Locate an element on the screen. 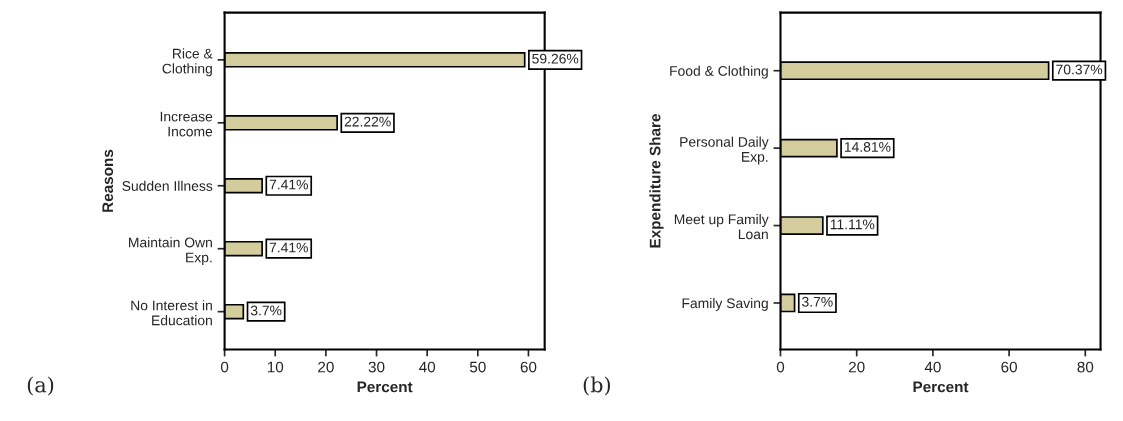 This screenshot has height=421, width=1123. x-tick-label: 30 is located at coordinates (376, 367).